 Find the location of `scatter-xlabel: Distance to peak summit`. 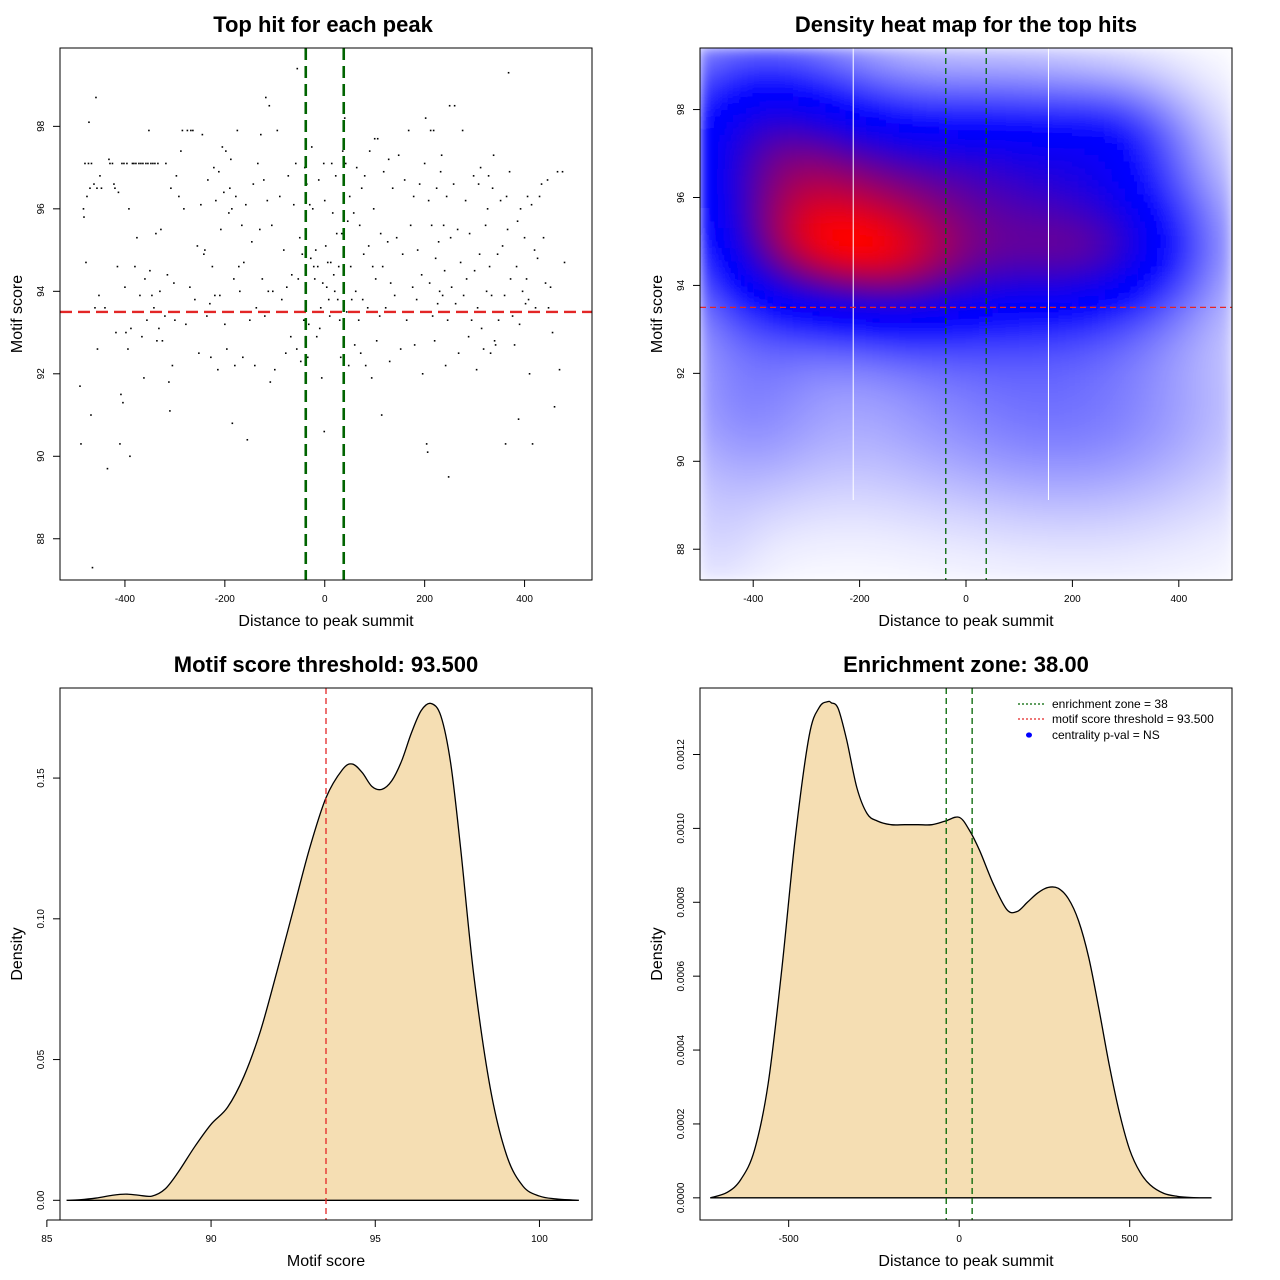

scatter-xlabel: Distance to peak summit is located at coordinates (326, 621).